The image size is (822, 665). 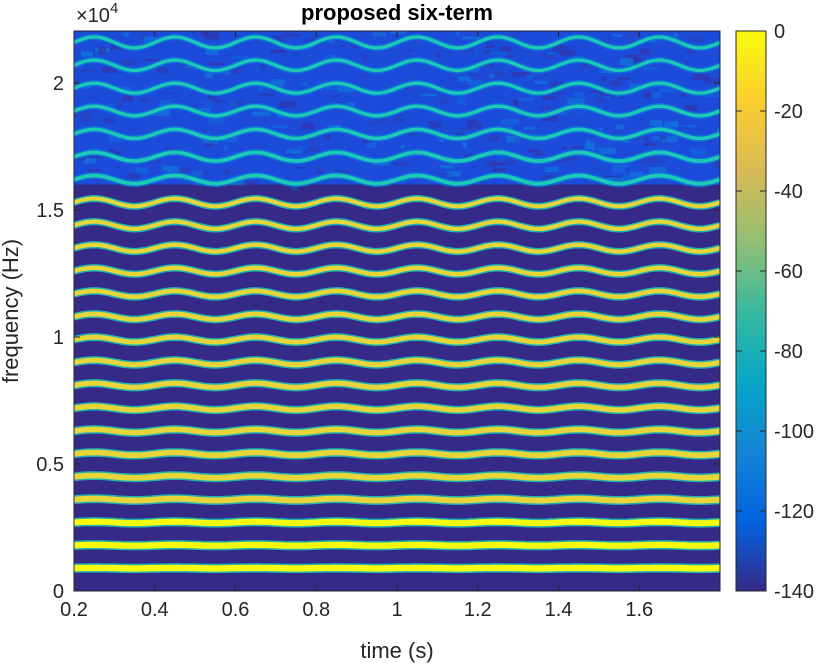 What do you see at coordinates (316, 610) in the screenshot?
I see `x-tick-label: 0.8` at bounding box center [316, 610].